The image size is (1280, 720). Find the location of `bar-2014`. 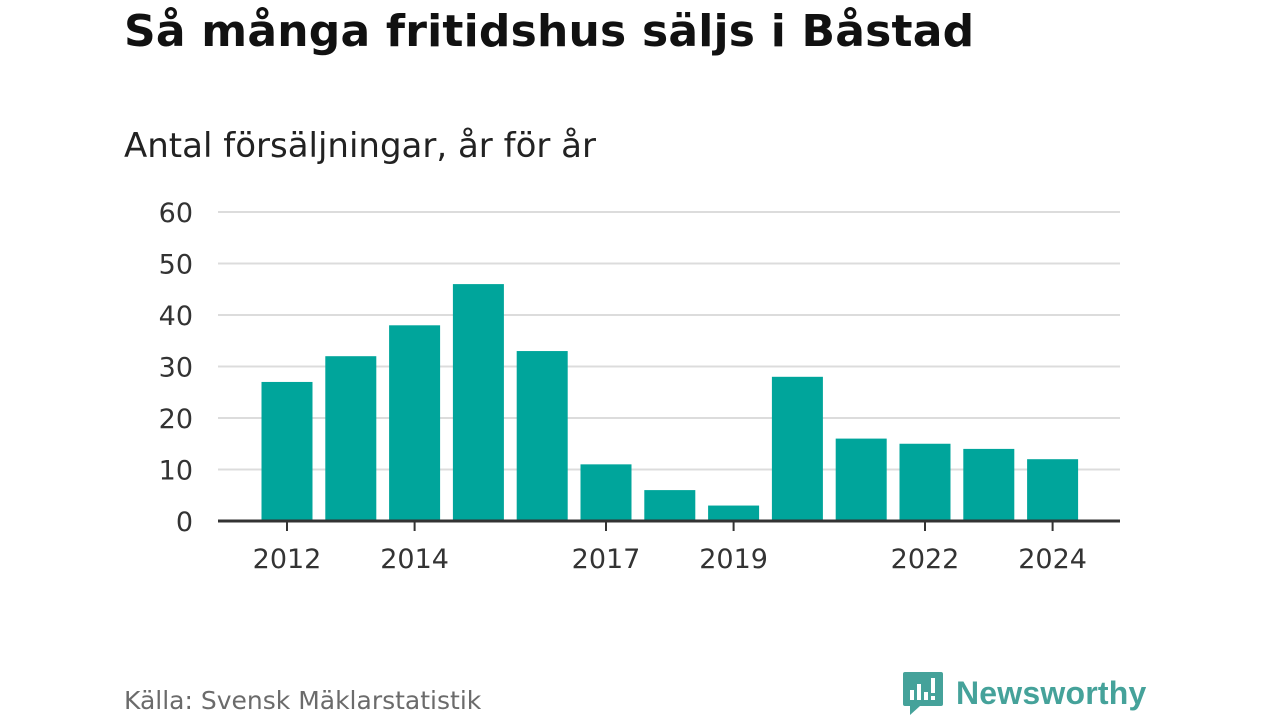

bar-2014 is located at coordinates (415, 423).